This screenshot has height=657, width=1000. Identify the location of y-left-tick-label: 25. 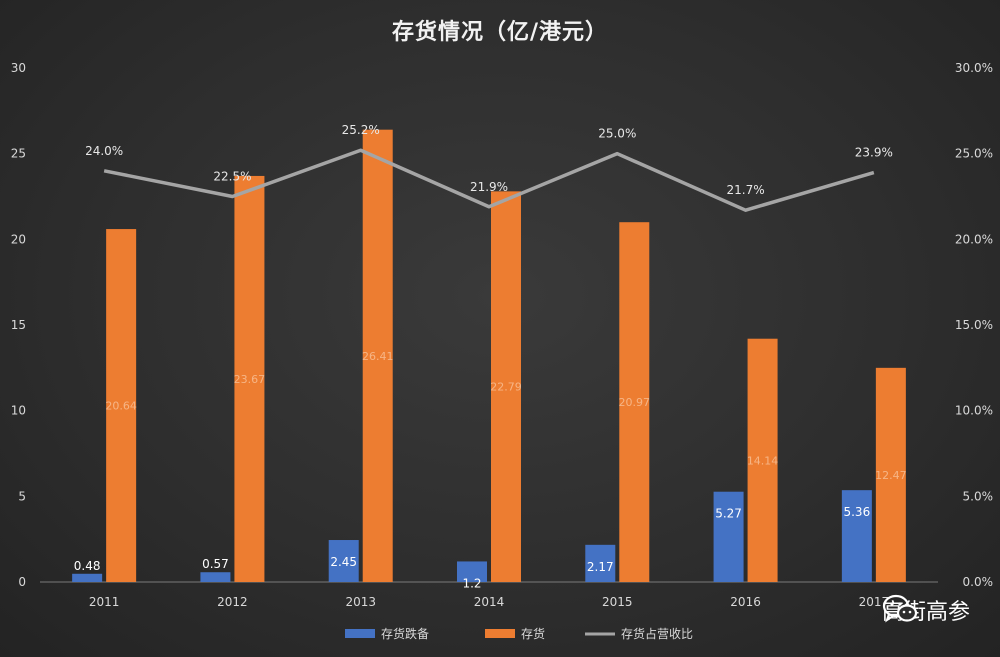
(18, 154).